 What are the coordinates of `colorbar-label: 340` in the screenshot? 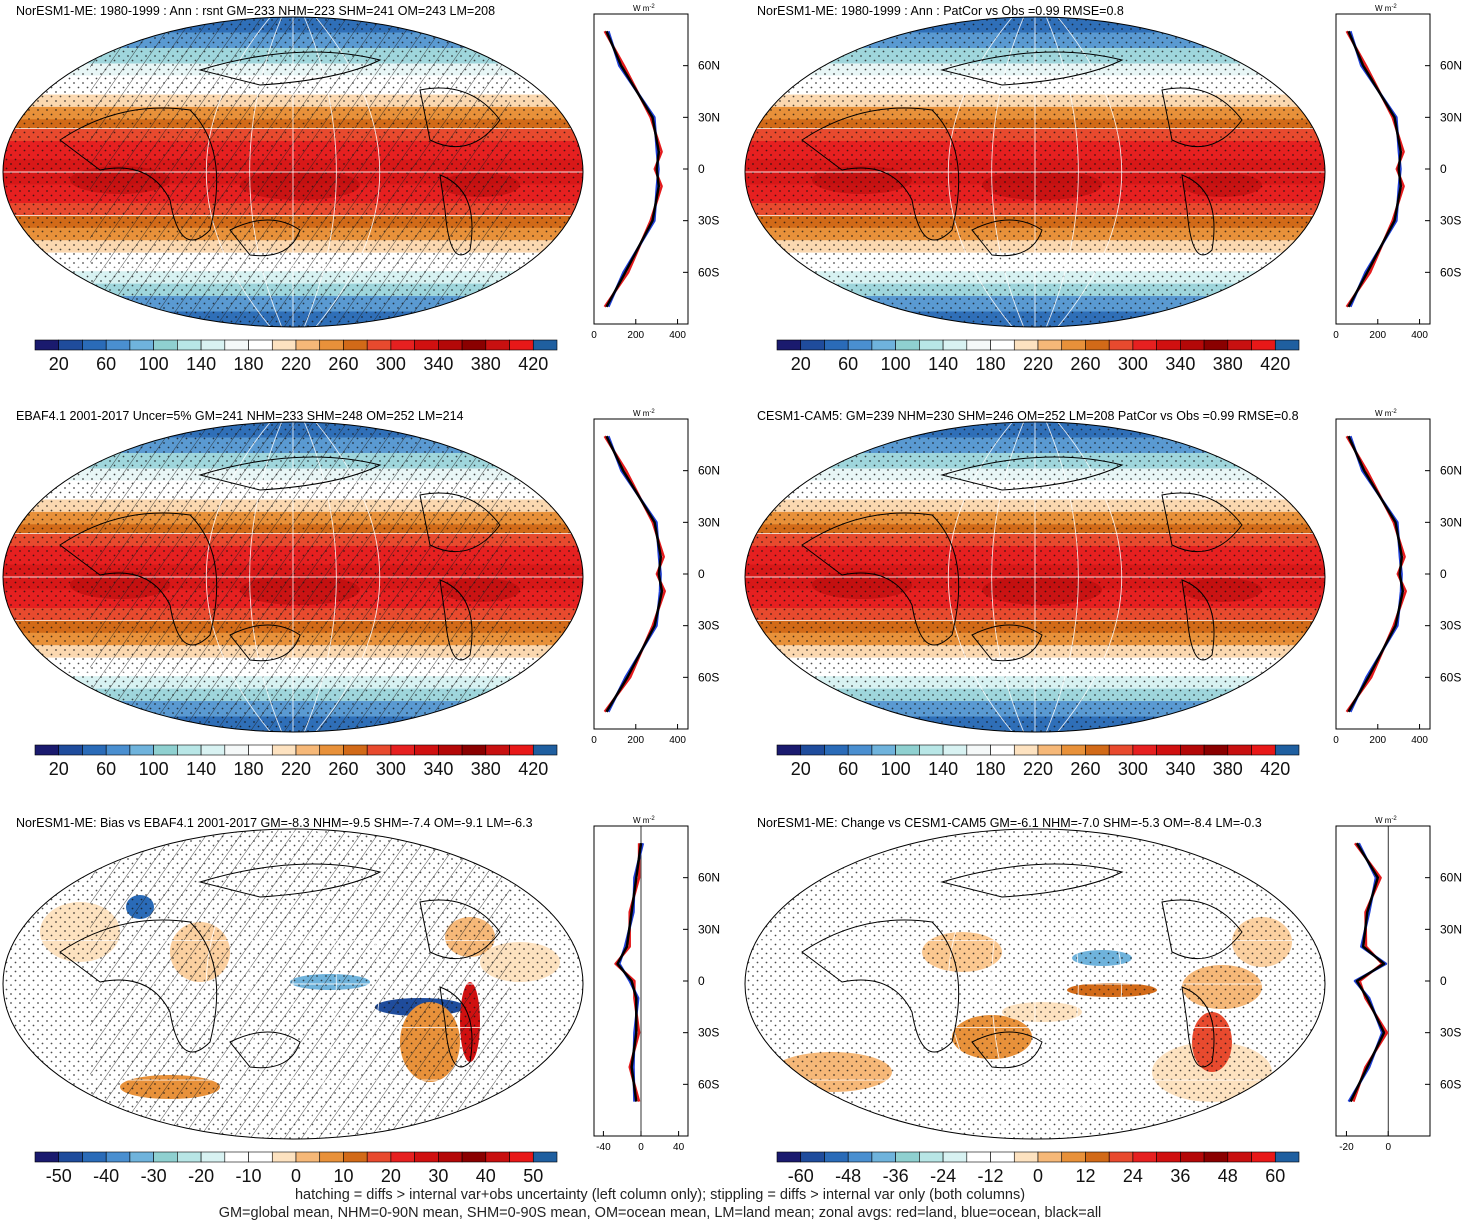 It's located at (1180, 364).